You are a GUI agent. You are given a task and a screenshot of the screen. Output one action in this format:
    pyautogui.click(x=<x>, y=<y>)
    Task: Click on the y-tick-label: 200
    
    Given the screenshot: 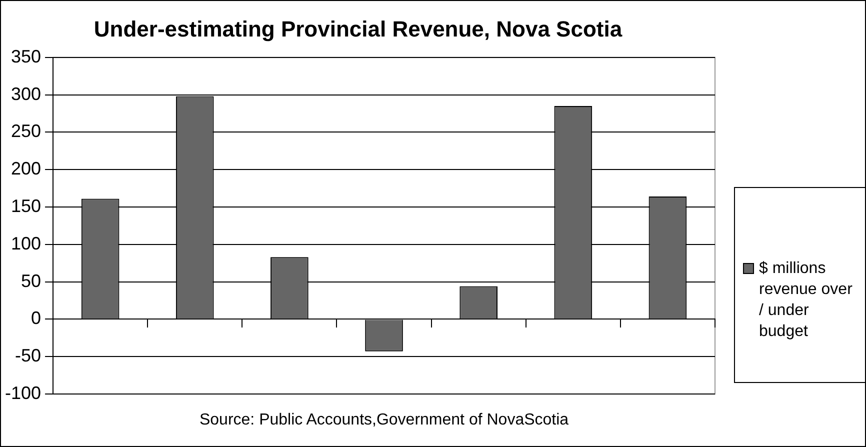 What is the action you would take?
    pyautogui.click(x=26, y=168)
    